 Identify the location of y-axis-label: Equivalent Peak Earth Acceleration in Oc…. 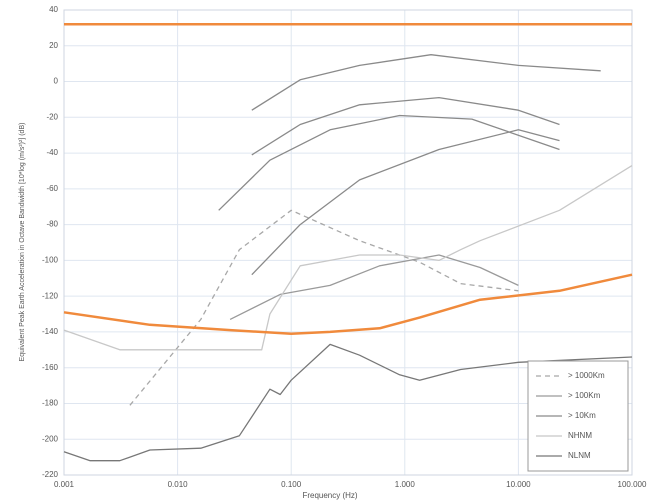
(22, 242).